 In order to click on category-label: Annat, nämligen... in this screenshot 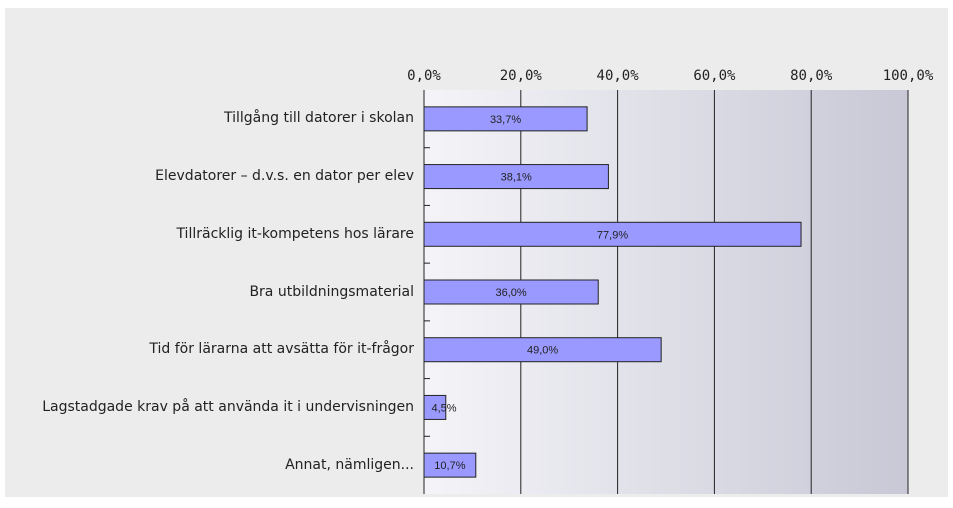, I will do `click(209, 465)`.